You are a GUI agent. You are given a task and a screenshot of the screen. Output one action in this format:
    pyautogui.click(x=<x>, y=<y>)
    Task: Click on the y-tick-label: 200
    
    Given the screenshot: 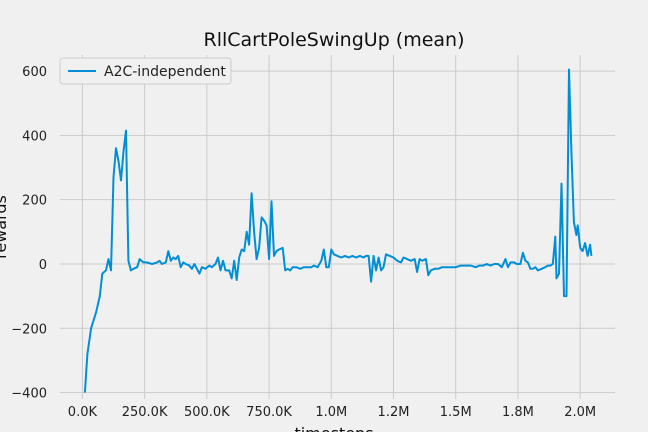 What is the action you would take?
    pyautogui.click(x=34, y=201)
    